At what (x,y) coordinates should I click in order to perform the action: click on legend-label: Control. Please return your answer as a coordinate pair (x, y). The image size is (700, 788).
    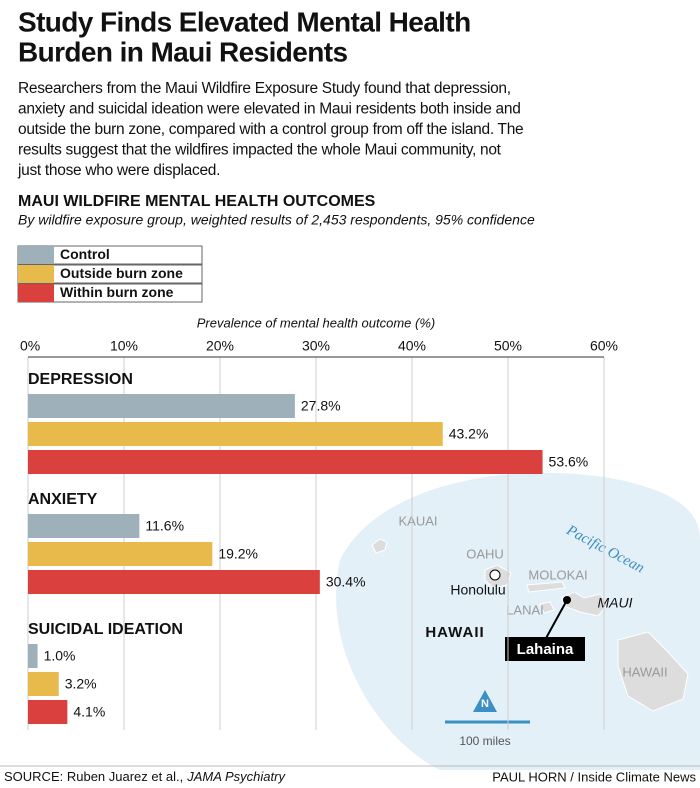
    Looking at the image, I should click on (85, 254).